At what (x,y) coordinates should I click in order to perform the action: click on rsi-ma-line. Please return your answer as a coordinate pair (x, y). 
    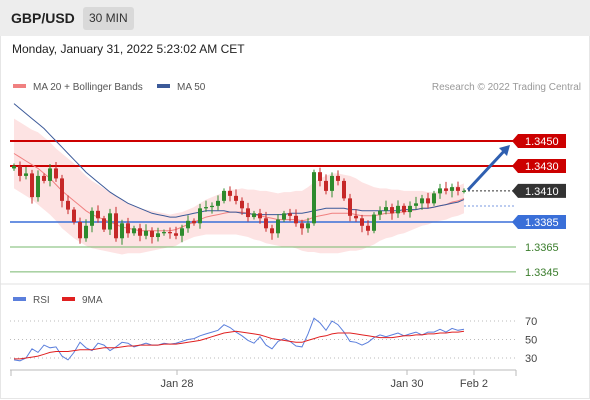
    Looking at the image, I should click on (239, 345).